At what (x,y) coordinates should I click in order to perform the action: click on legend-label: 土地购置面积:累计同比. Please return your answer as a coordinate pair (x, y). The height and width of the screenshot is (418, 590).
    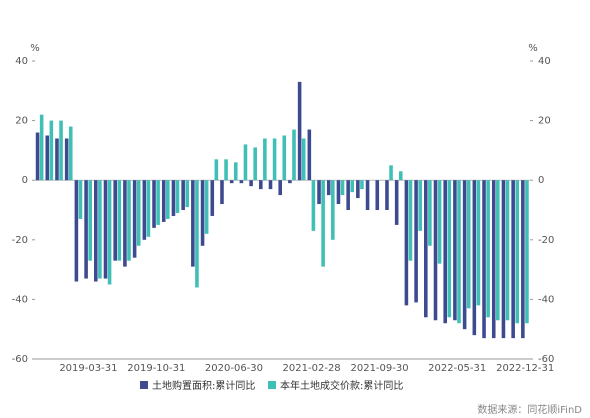
    Looking at the image, I should click on (203, 385).